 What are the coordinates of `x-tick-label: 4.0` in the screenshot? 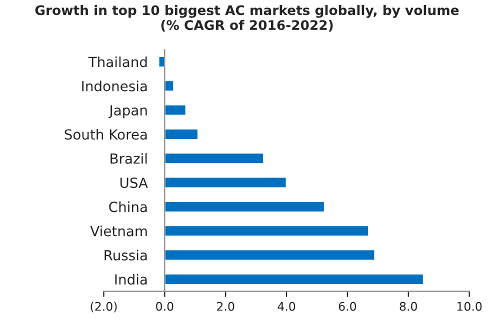 It's located at (287, 306).